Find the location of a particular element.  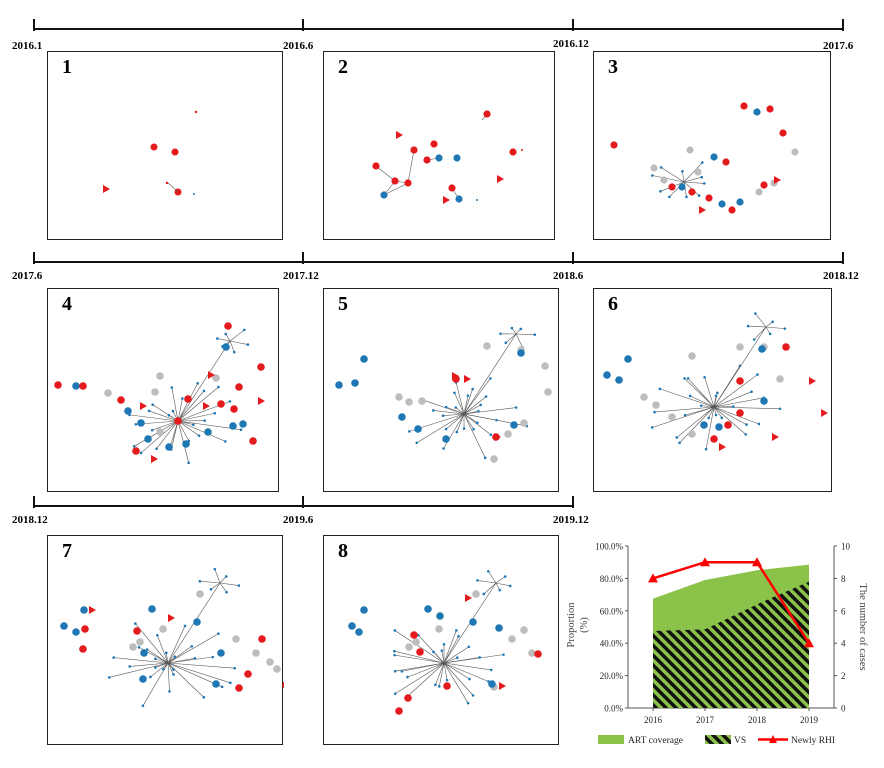

x-tick-label: 2018 is located at coordinates (757, 720).